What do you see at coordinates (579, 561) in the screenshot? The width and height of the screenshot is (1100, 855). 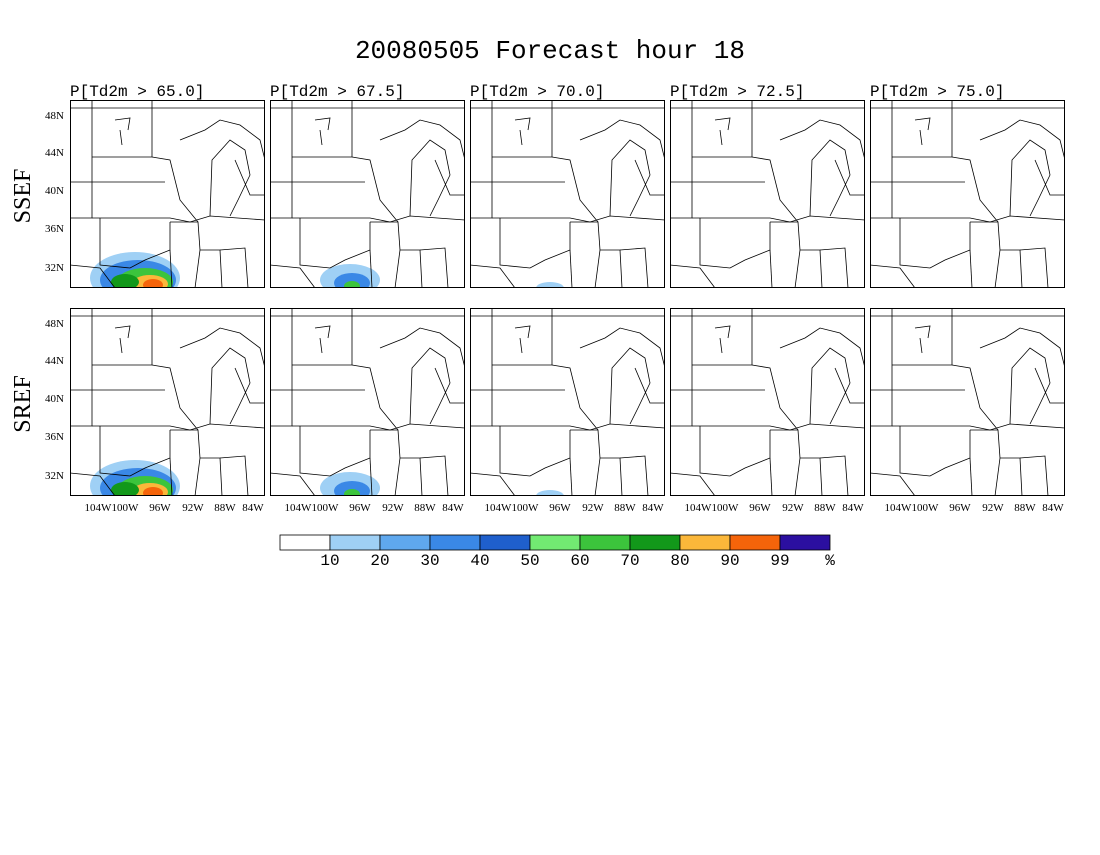 I see `colorbar-label: 60` at bounding box center [579, 561].